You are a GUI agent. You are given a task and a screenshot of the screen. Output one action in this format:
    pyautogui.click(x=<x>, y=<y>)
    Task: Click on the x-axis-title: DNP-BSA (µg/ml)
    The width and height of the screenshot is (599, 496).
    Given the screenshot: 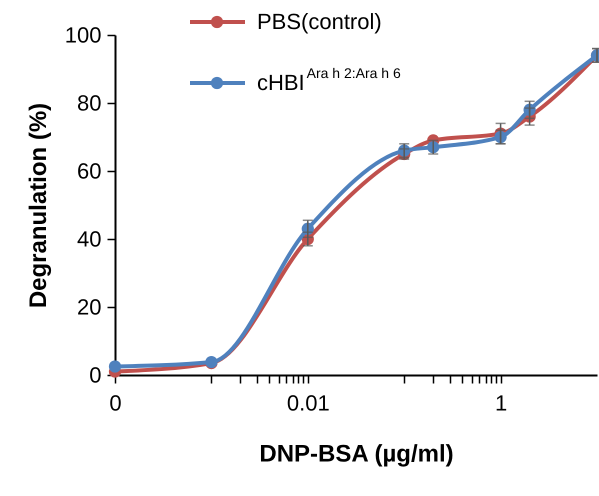 What is the action you would take?
    pyautogui.click(x=356, y=454)
    